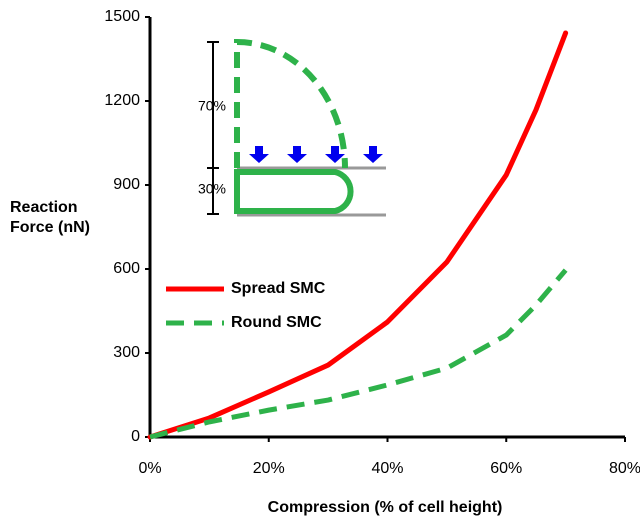 The width and height of the screenshot is (640, 524). Describe the element at coordinates (385, 507) in the screenshot. I see `x-axis-title: Compression (% of cell height)` at that location.